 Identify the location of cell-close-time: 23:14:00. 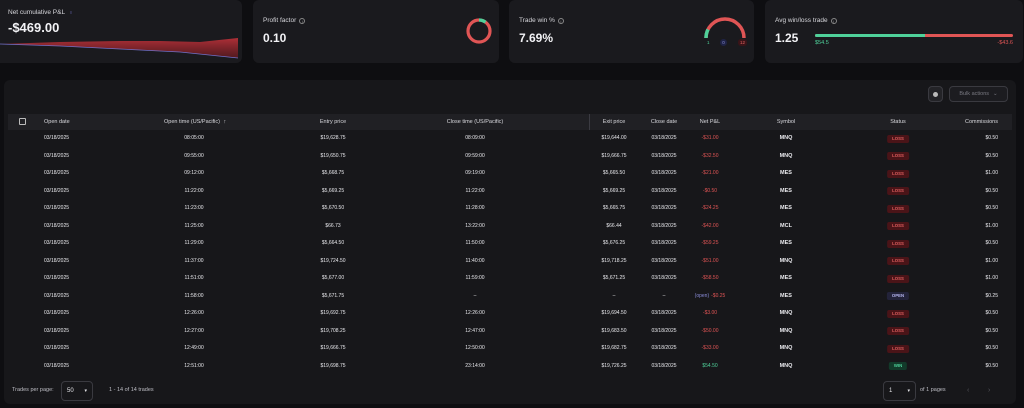
(475, 365).